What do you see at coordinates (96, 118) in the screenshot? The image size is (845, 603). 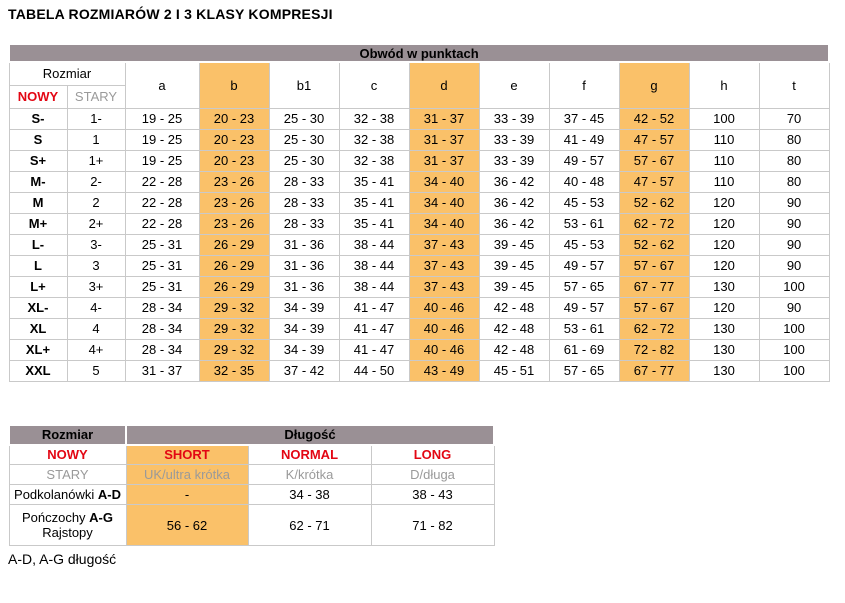 I see `size-old-cell: 1-` at bounding box center [96, 118].